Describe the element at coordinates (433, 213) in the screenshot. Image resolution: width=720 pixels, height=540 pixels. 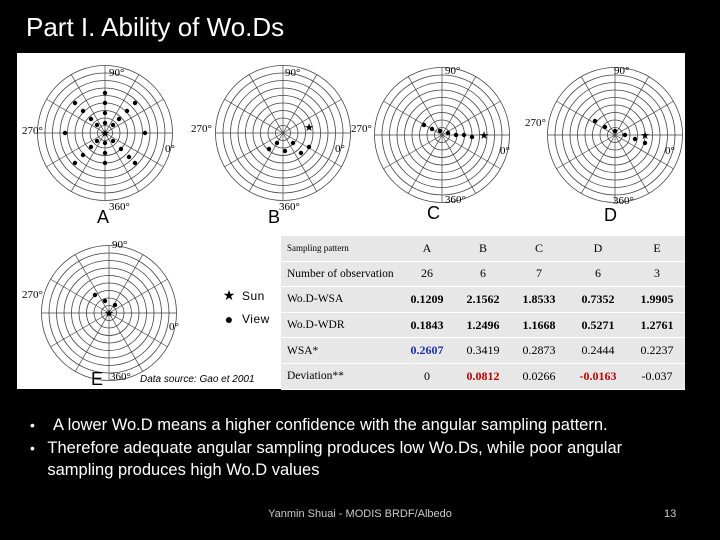
I see `plot-label-c: C` at that location.